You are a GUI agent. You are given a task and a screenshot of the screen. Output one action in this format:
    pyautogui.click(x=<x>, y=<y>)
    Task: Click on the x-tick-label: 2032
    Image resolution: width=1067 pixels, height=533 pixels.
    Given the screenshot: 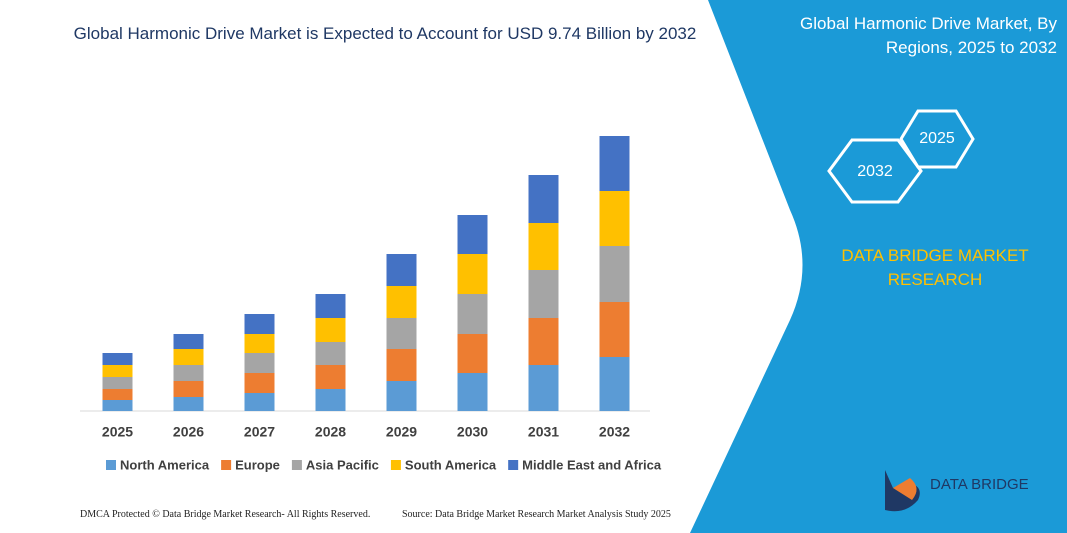 What is the action you would take?
    pyautogui.click(x=614, y=432)
    